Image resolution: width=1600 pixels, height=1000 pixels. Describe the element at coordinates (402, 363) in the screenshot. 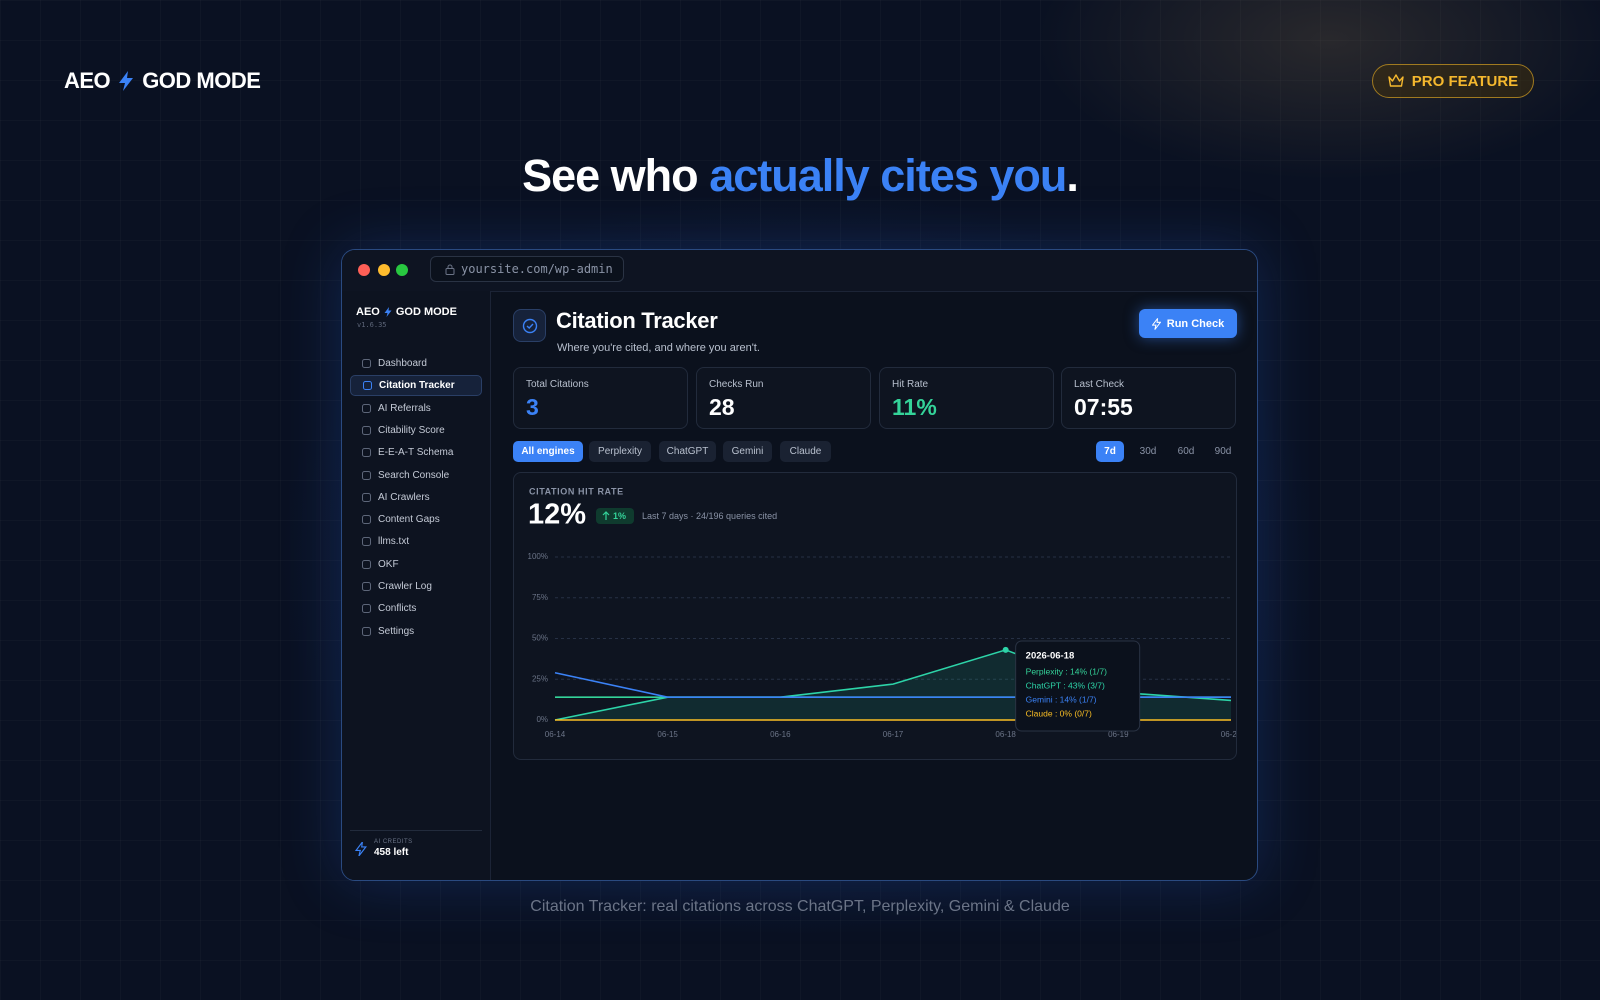

I see `nav-label: Dashboard` at that location.